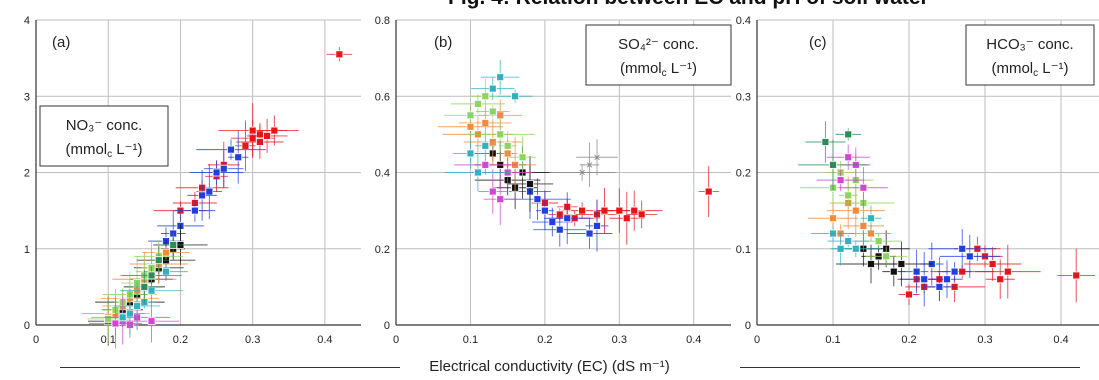  Describe the element at coordinates (743, 250) in the screenshot. I see `y-tick-label: 0.1` at that location.